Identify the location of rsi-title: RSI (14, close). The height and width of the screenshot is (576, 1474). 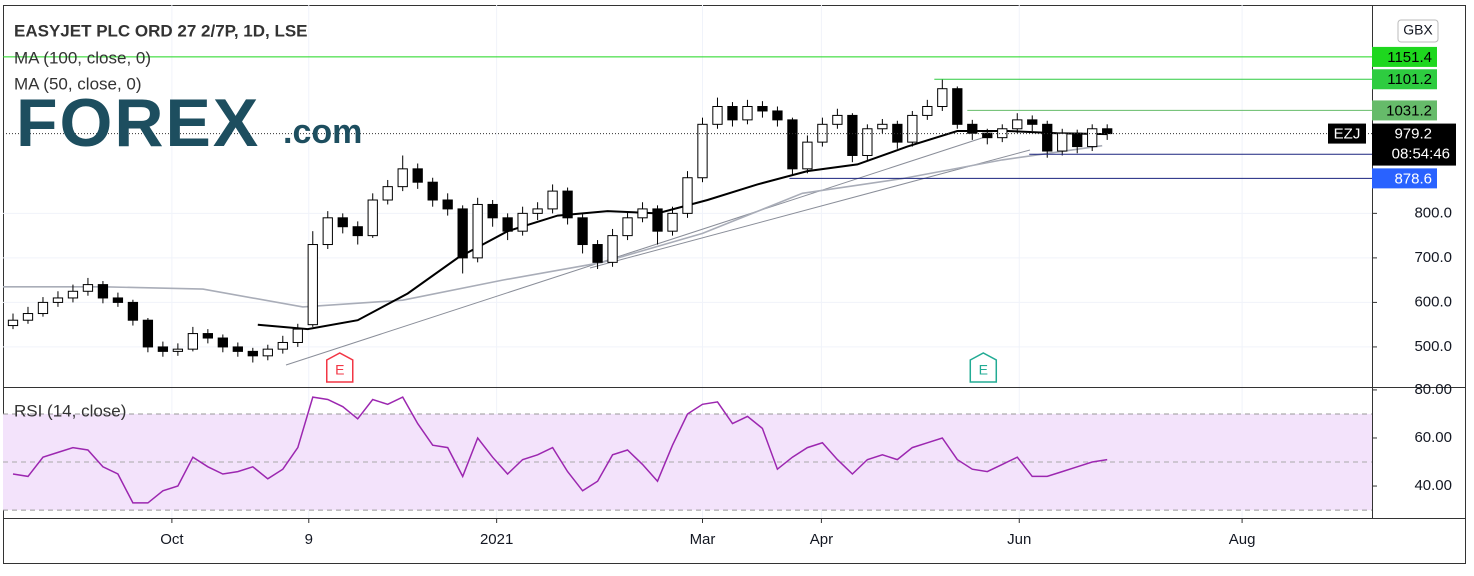
(70, 410).